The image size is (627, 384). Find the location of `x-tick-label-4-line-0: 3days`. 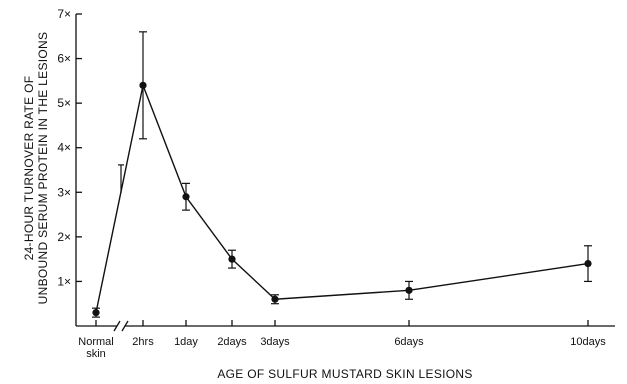

x-tick-label-4-line-0: 3days is located at coordinates (275, 342).